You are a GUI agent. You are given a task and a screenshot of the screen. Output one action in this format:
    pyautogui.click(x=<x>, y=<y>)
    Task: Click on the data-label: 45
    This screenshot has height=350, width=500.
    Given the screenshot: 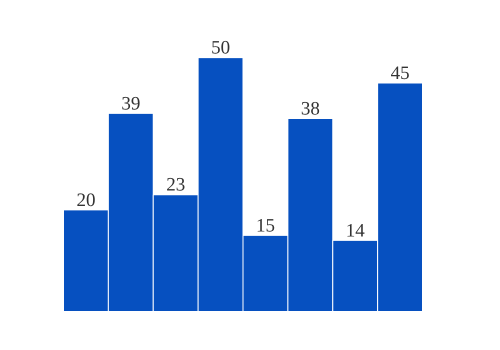 What is the action you would take?
    pyautogui.click(x=400, y=73)
    